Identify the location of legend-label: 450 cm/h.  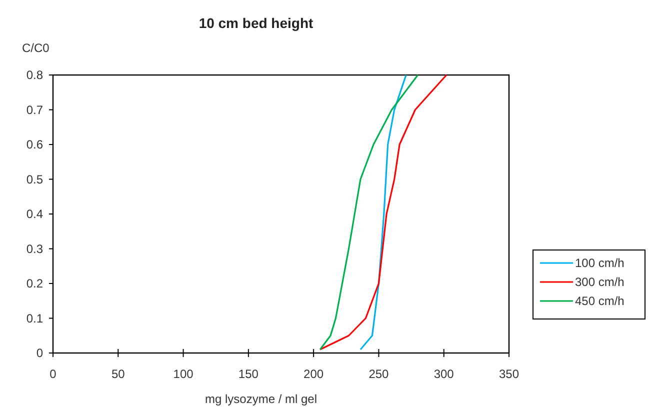
(599, 301).